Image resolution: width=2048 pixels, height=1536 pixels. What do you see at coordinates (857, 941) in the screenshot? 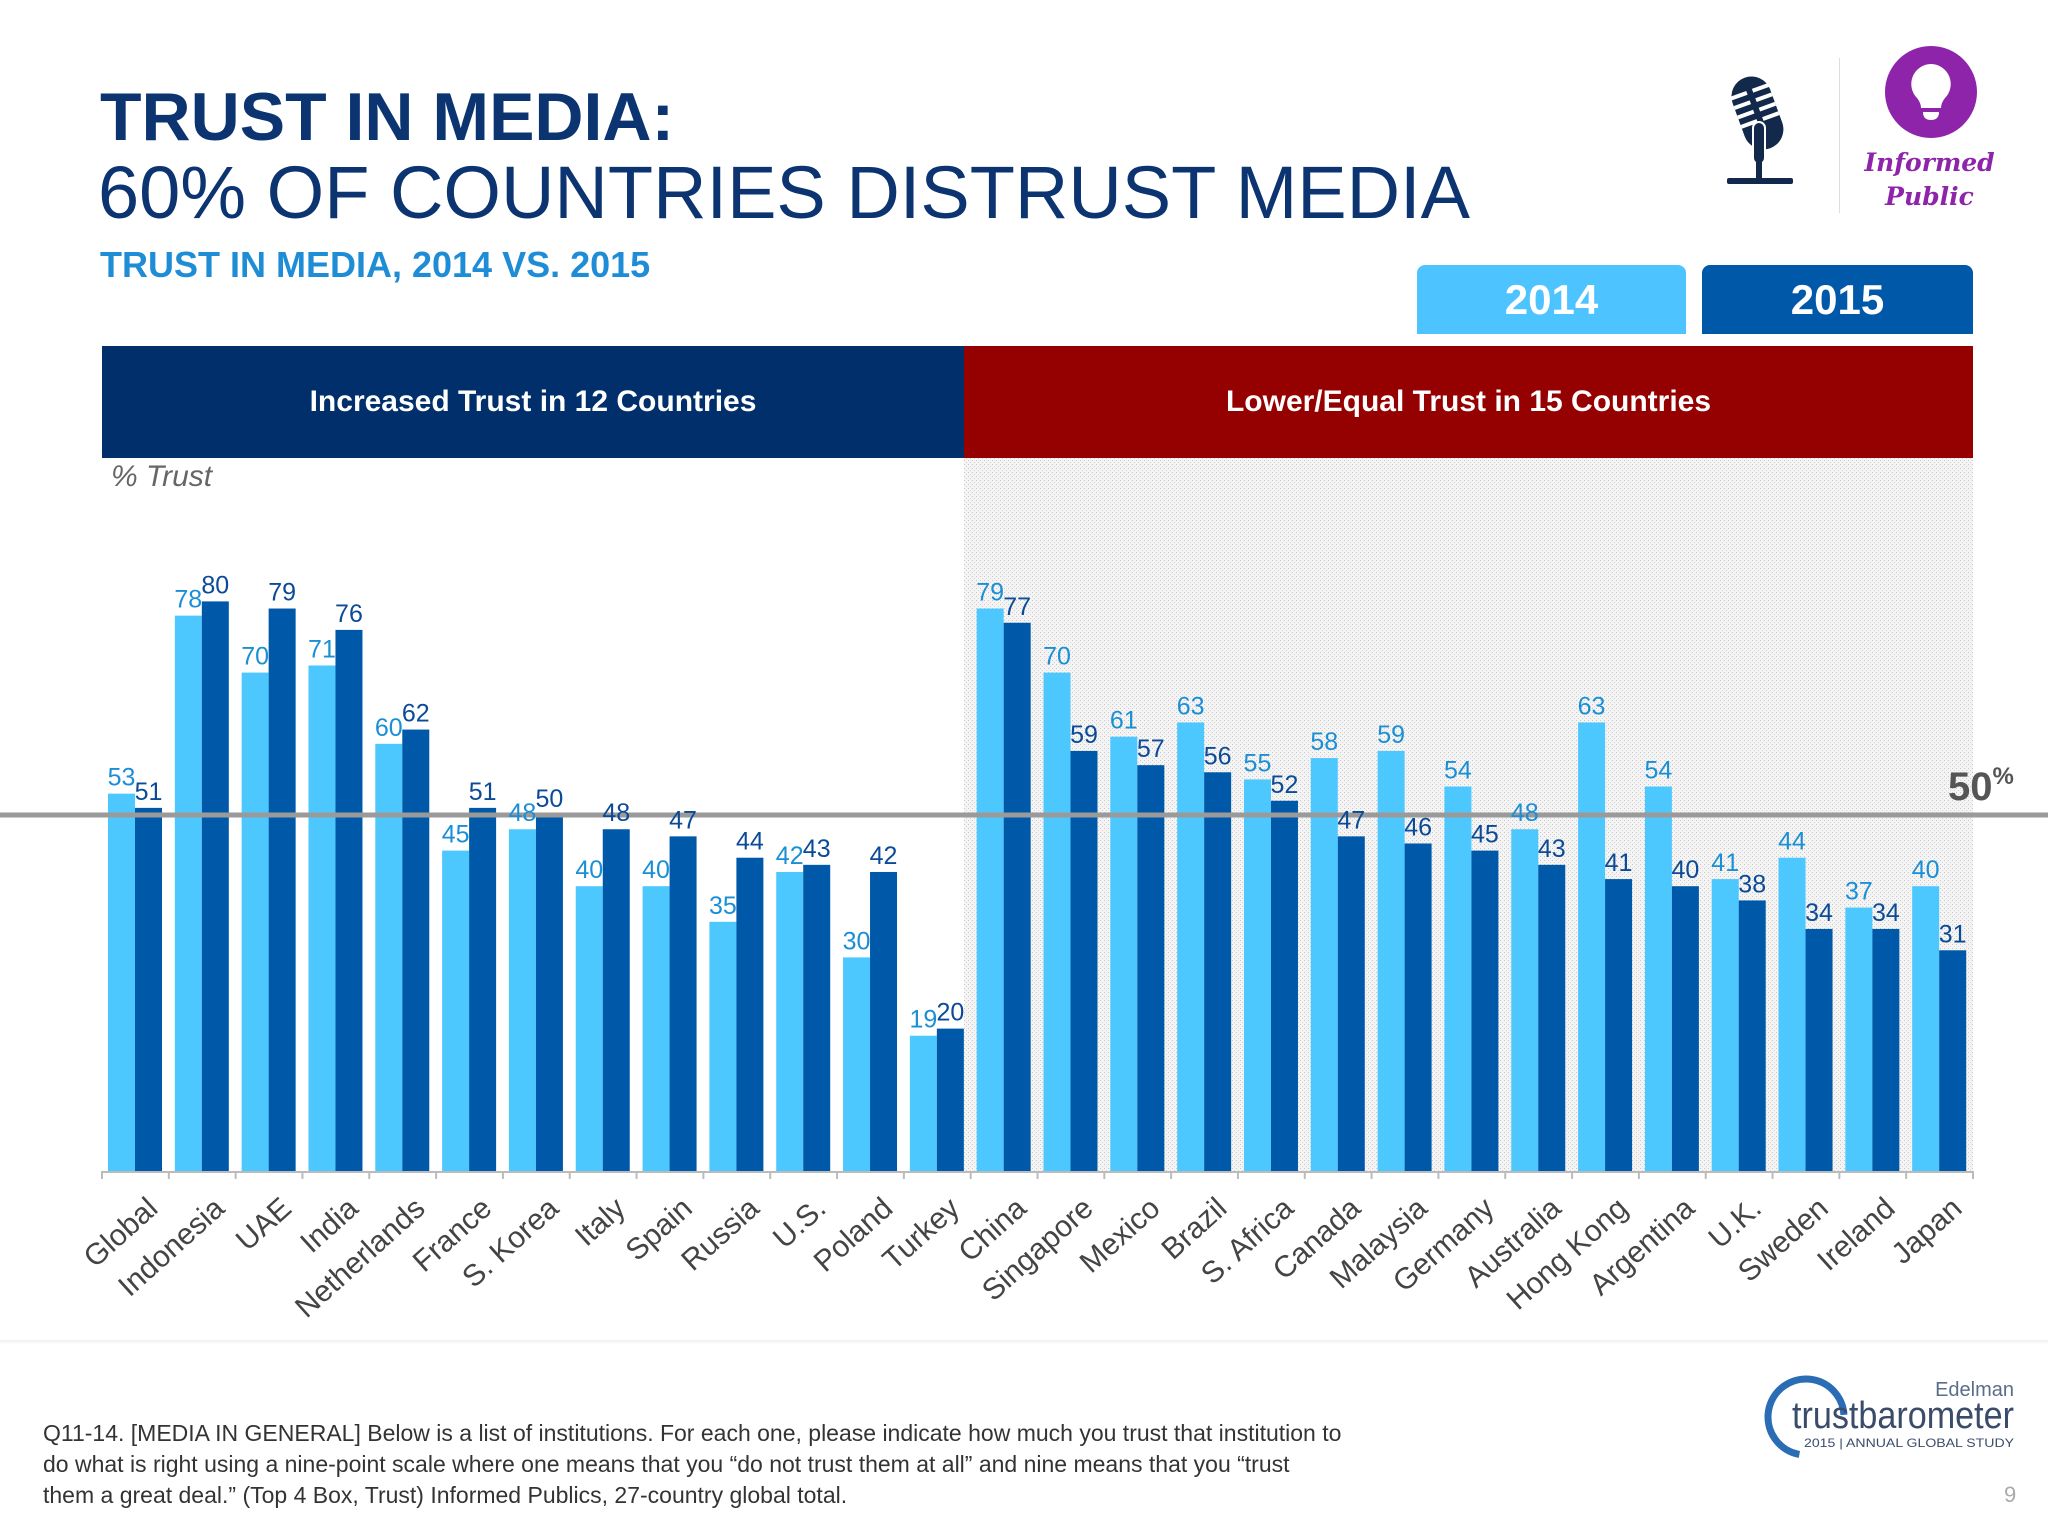
I see `data-label-2014: 30` at bounding box center [857, 941].